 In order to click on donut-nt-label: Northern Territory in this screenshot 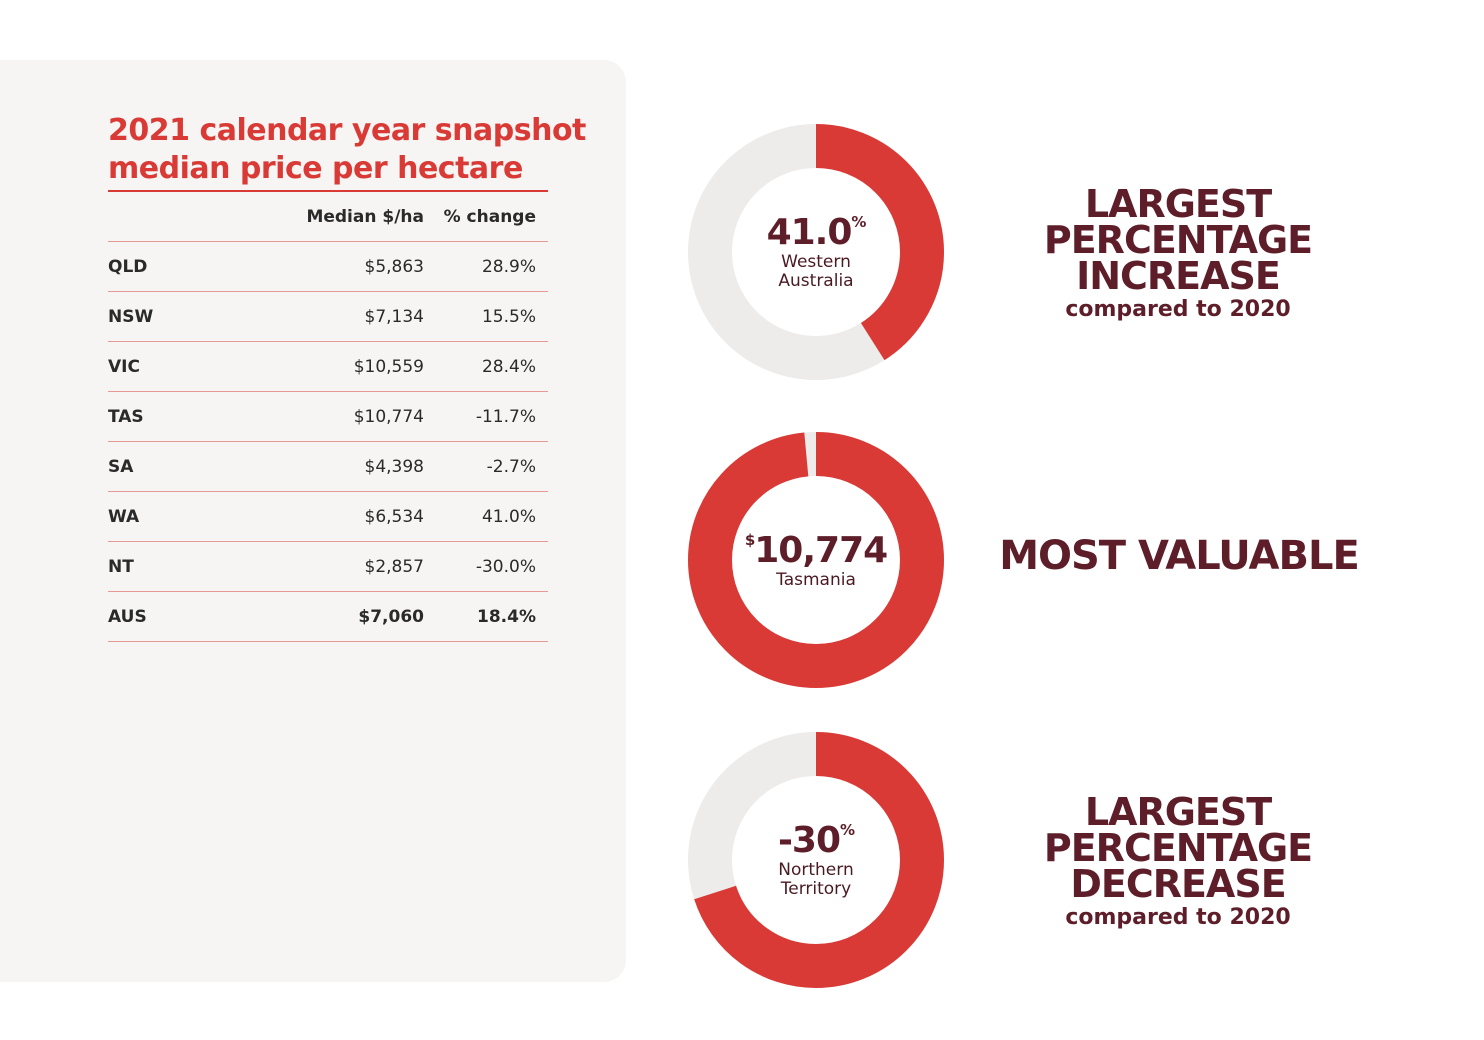, I will do `click(816, 879)`.